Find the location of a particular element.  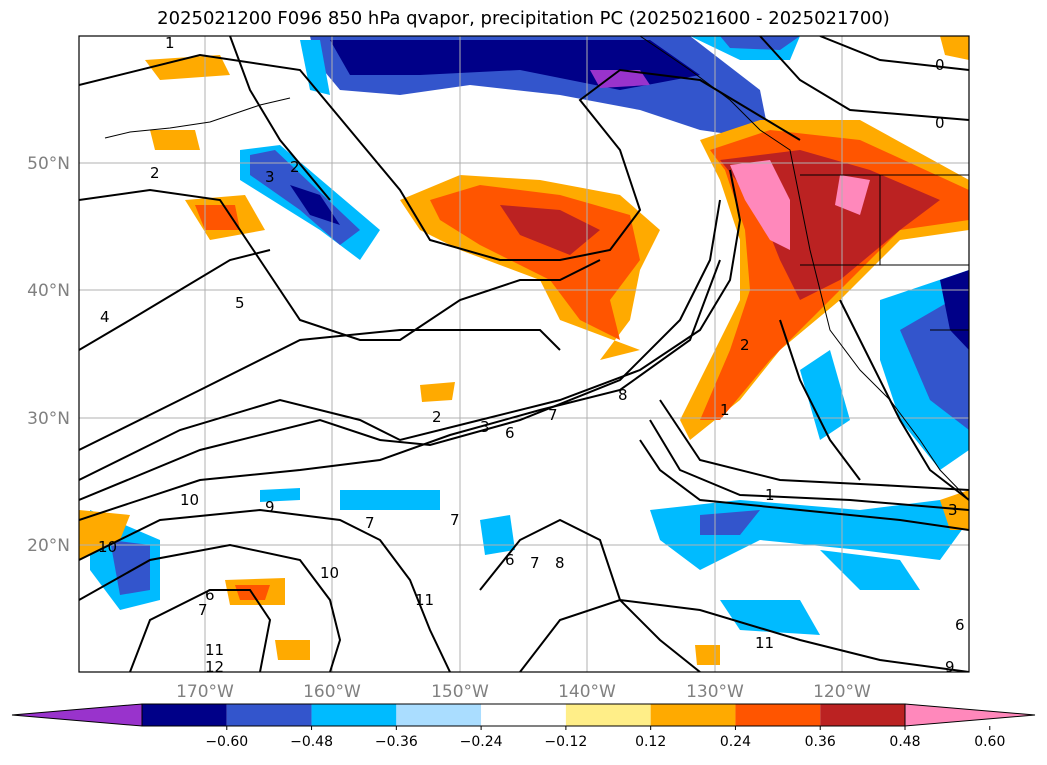

lon-tick-label: 140°W is located at coordinates (587, 692).